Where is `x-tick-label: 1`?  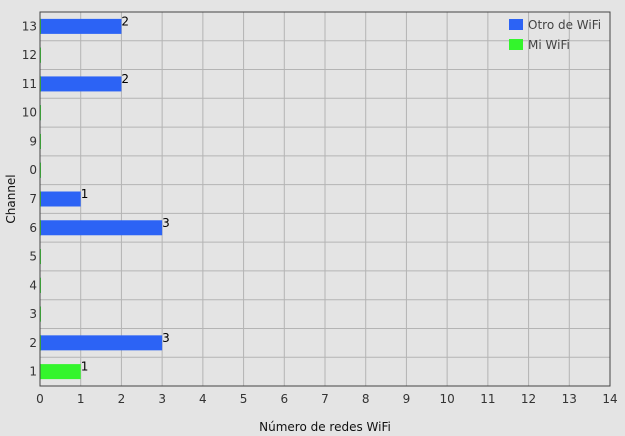
x-tick-label: 1 is located at coordinates (81, 399).